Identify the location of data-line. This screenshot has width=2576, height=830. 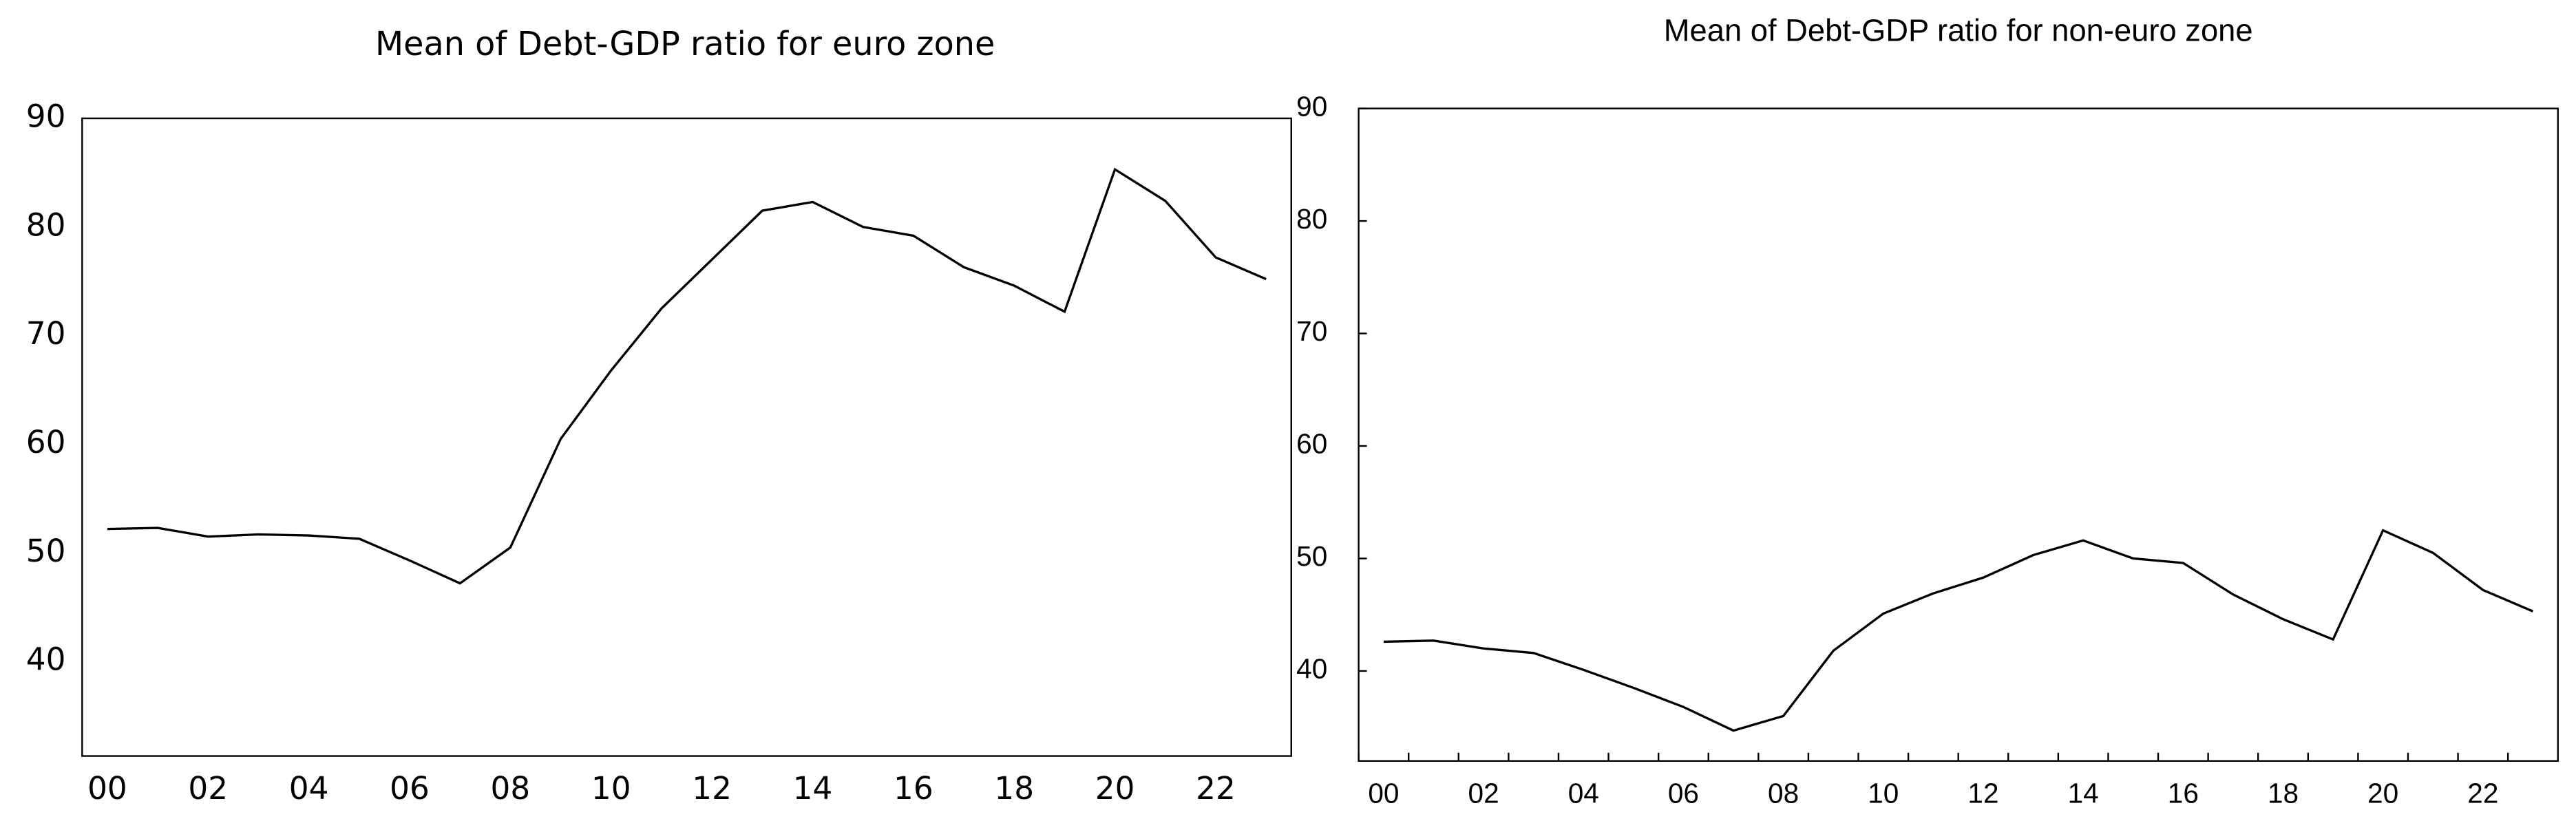
(1959, 630).